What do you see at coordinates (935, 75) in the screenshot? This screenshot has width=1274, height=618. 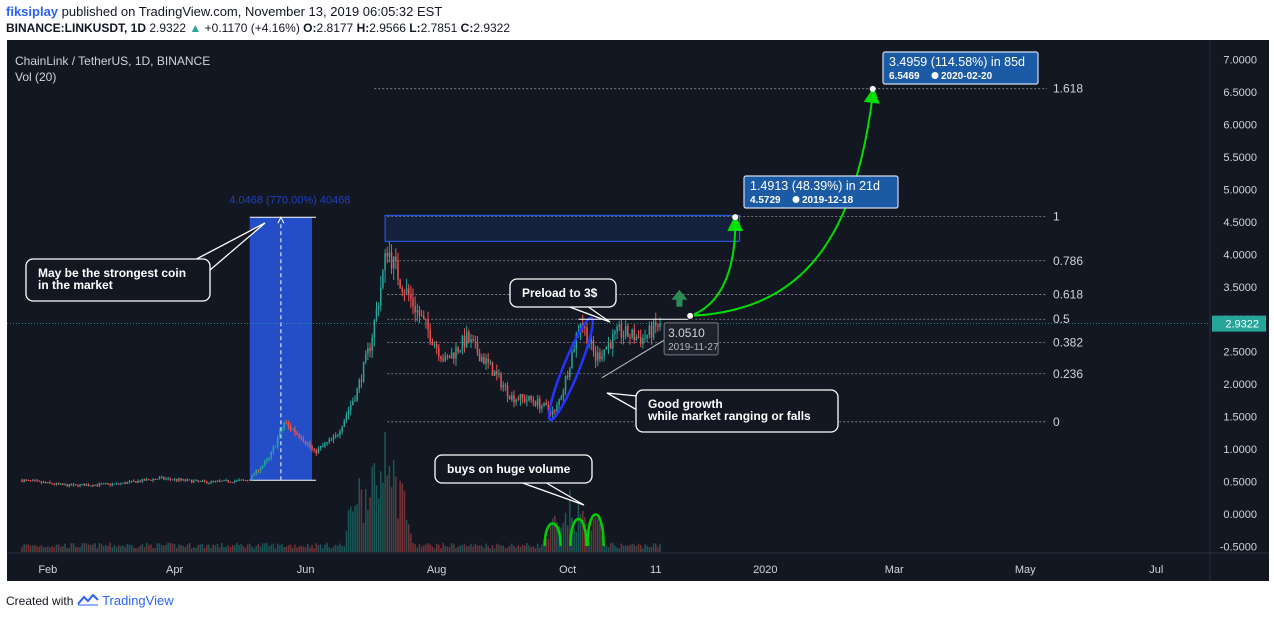 I see `clock-icon` at bounding box center [935, 75].